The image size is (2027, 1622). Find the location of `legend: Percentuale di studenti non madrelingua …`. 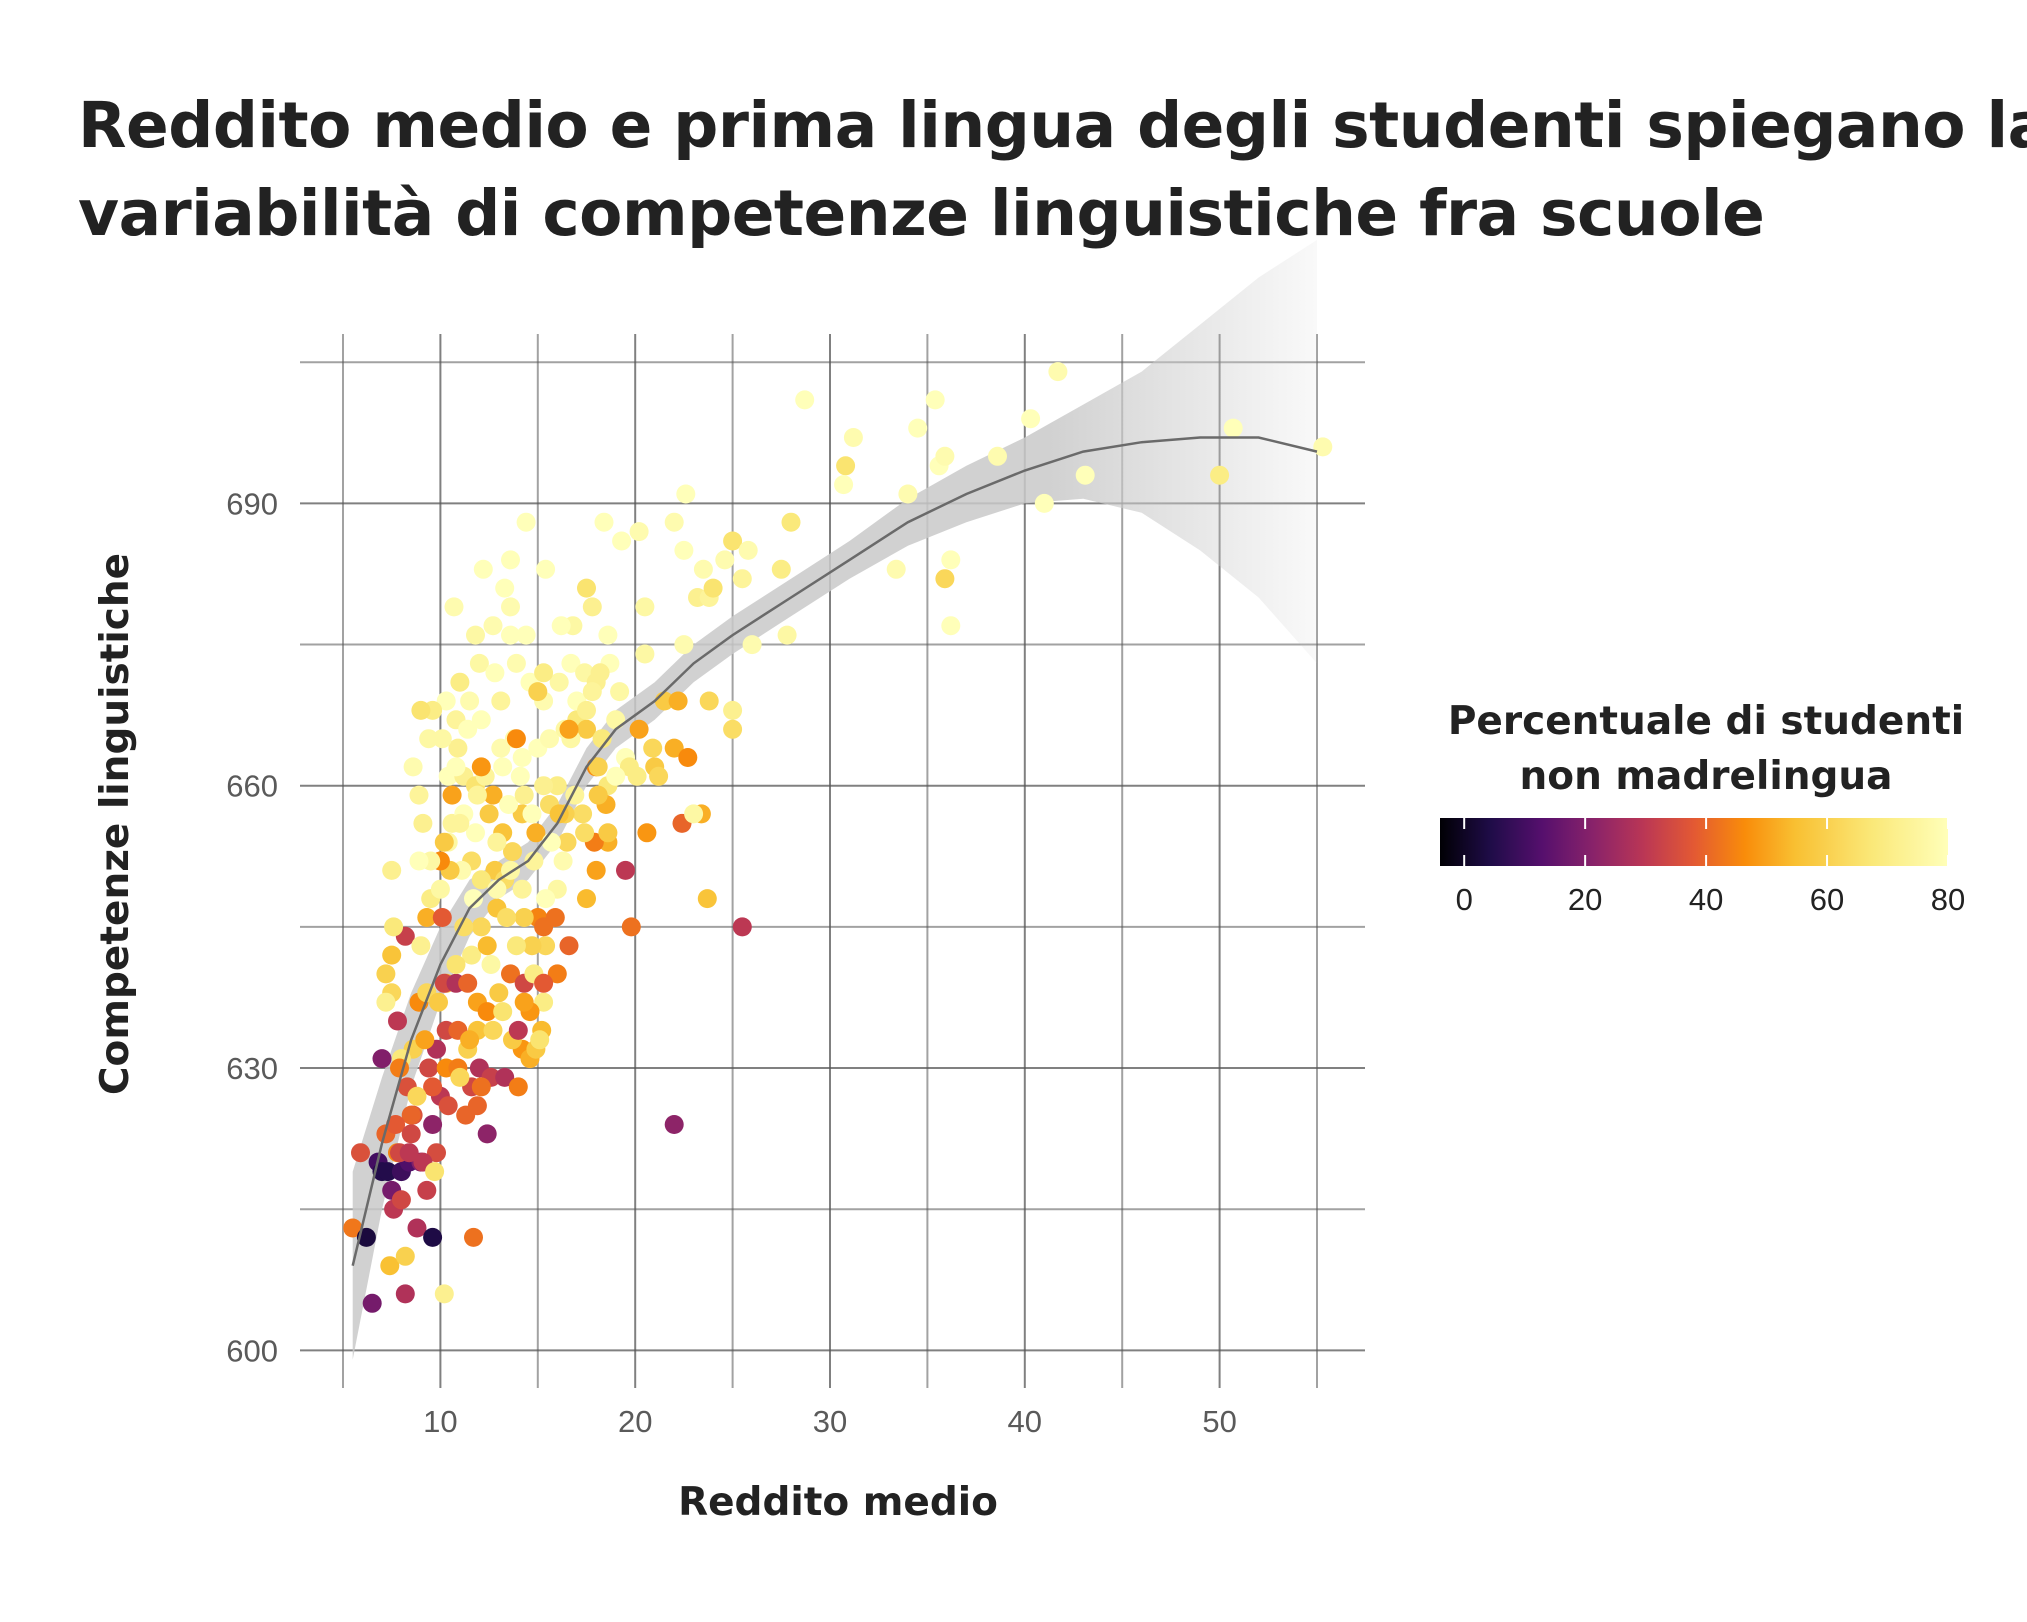

legend: Percentuale di studenti non madrelingua … is located at coordinates (1702, 808).